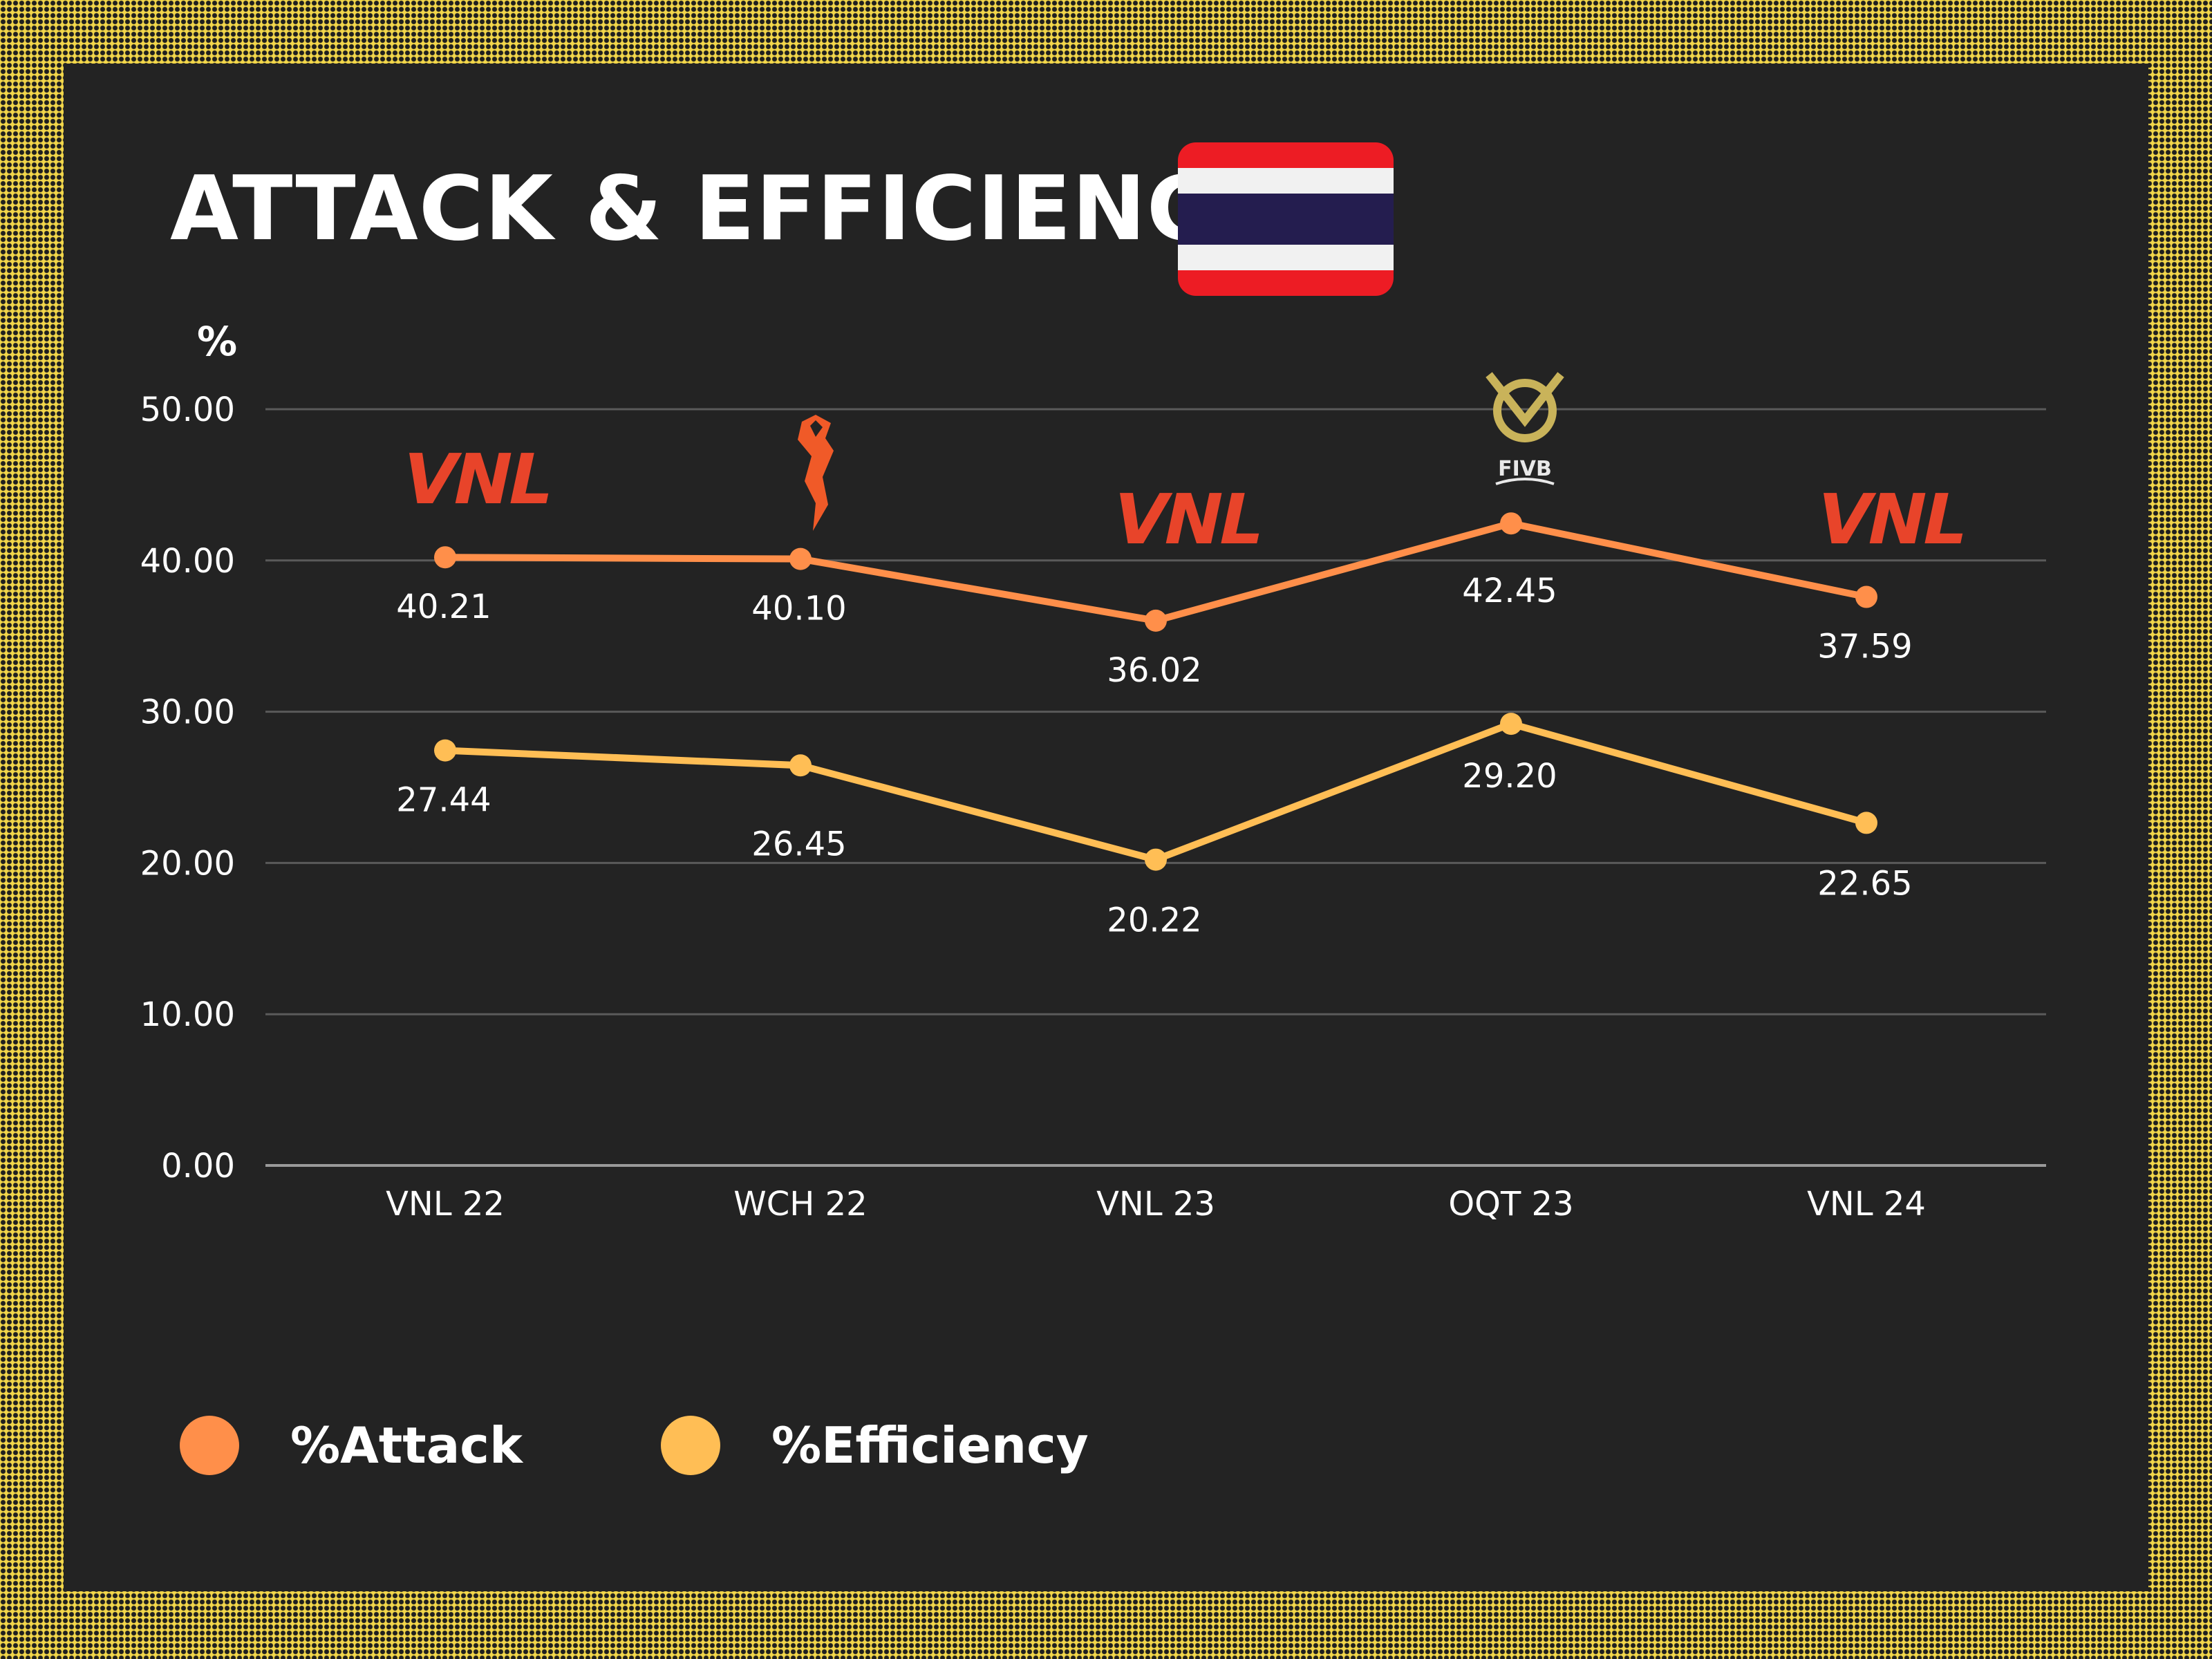  I want to click on flag-stripe-red-top, so click(1286, 155).